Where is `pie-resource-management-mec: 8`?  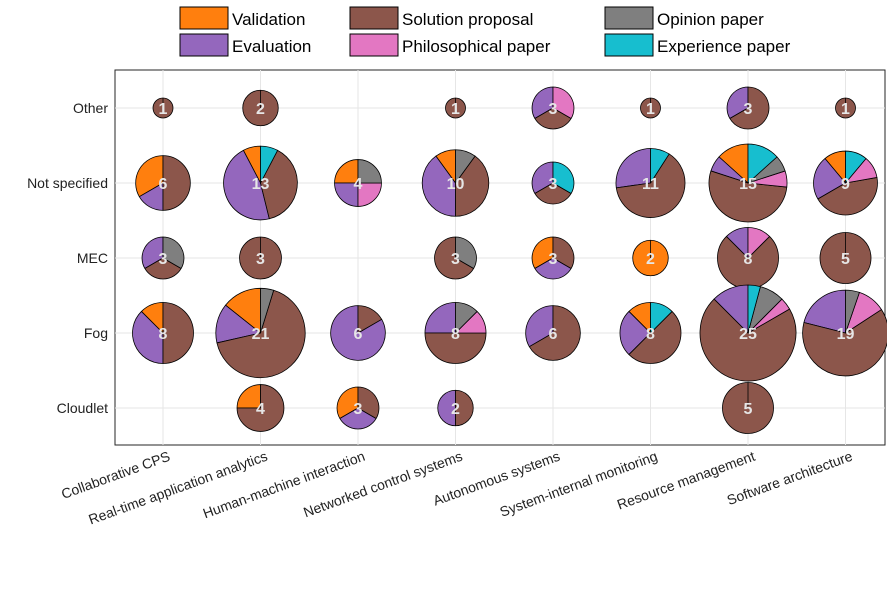
pie-resource-management-mec: 8 is located at coordinates (748, 258).